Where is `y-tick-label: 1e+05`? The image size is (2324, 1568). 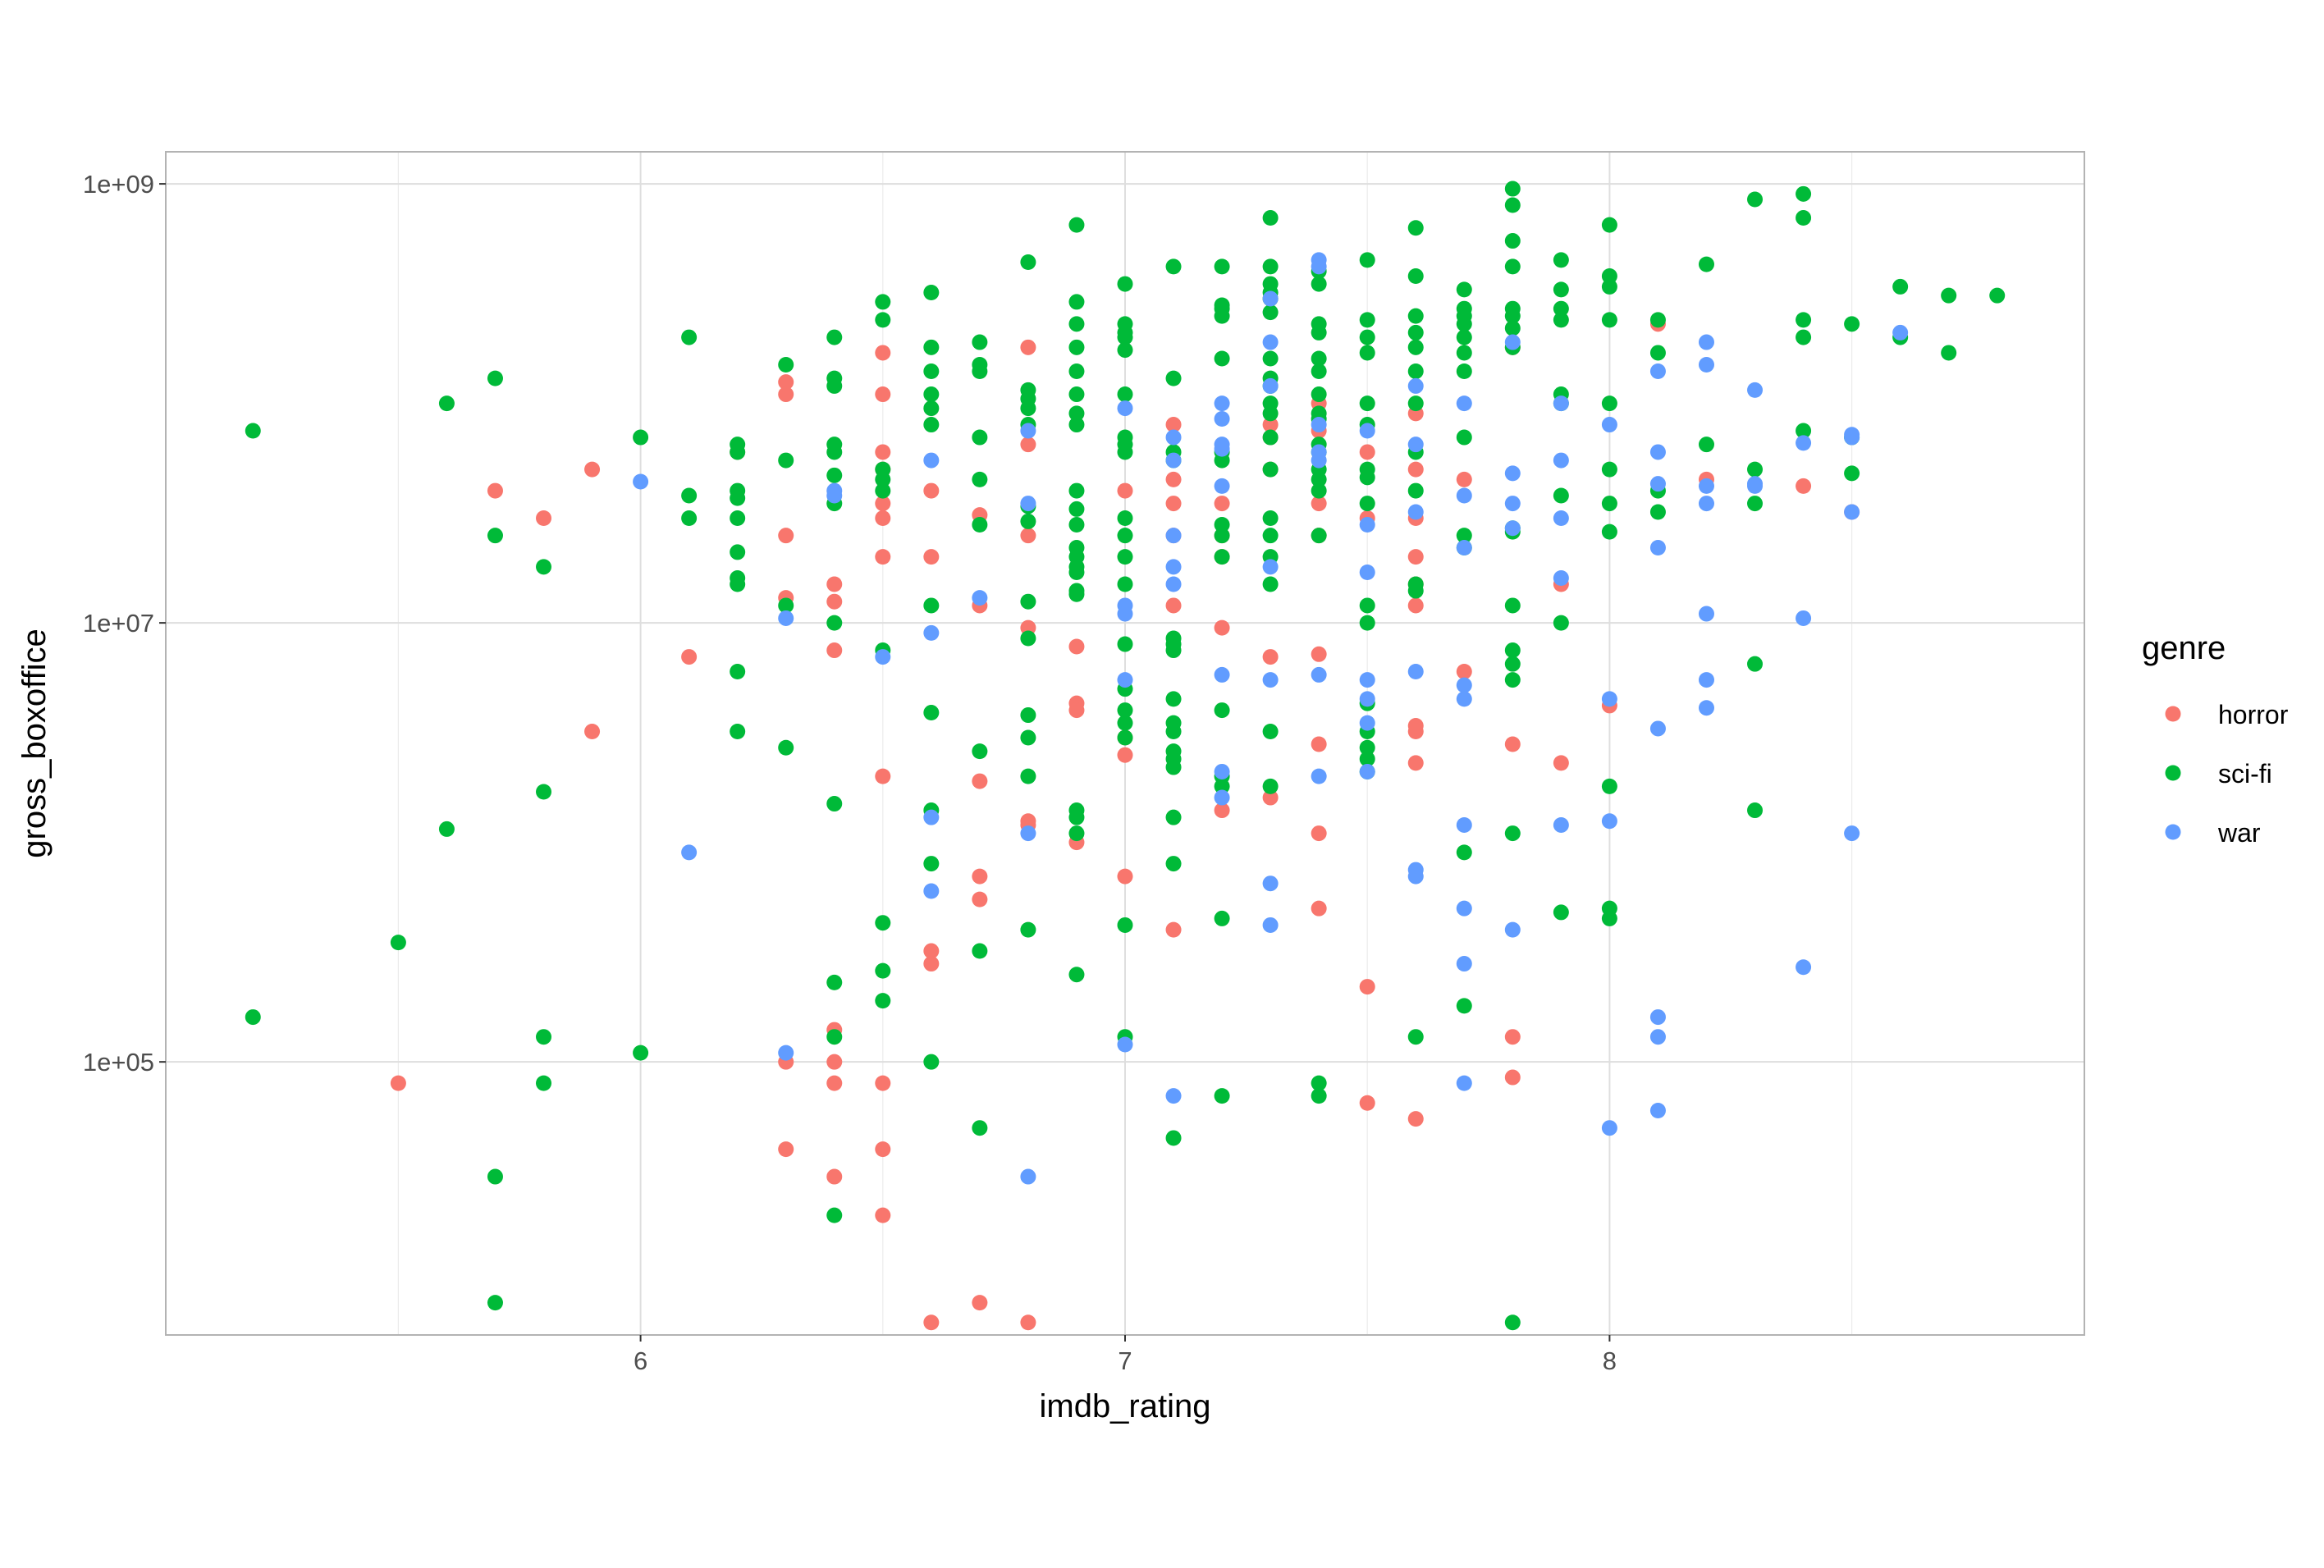 y-tick-label: 1e+05 is located at coordinates (118, 1062).